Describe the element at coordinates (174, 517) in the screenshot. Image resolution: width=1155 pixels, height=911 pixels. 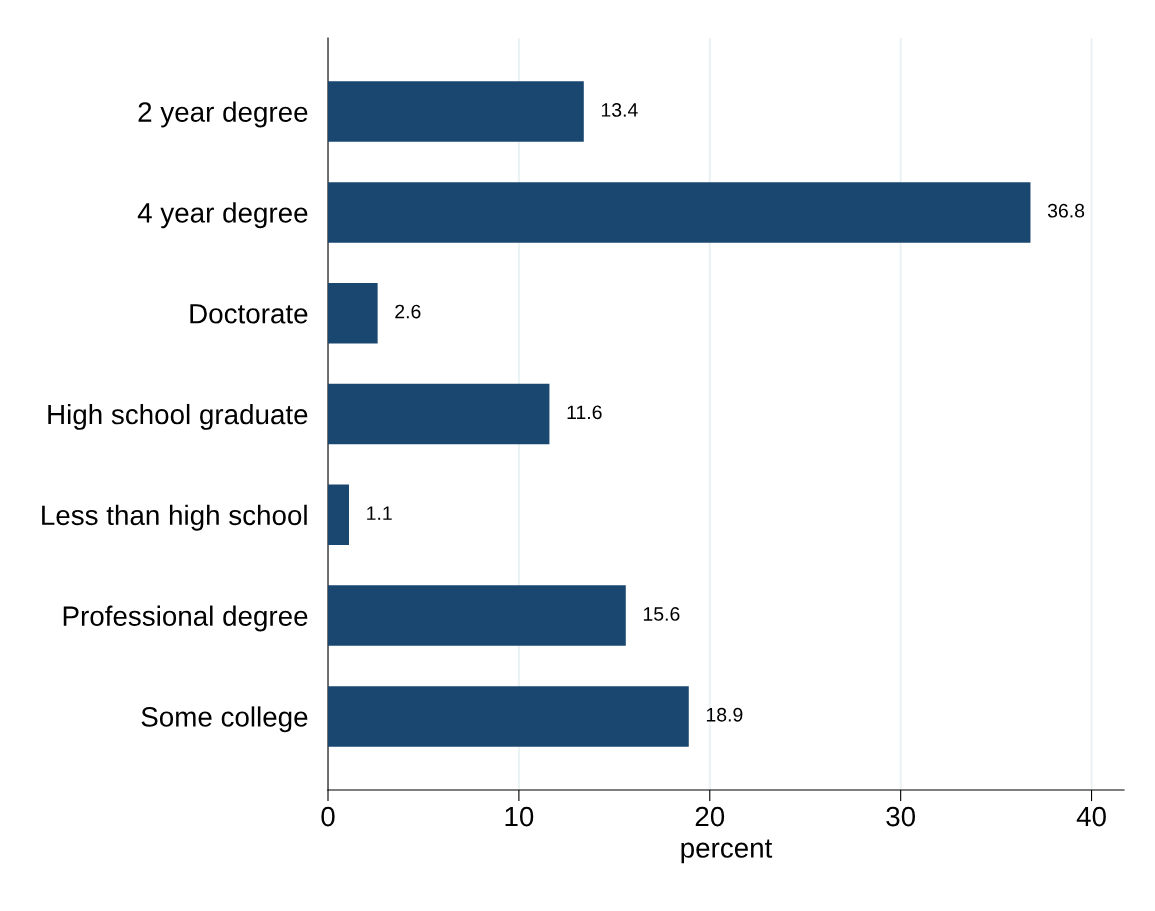
I see `y-tick-label: Less than high school` at that location.